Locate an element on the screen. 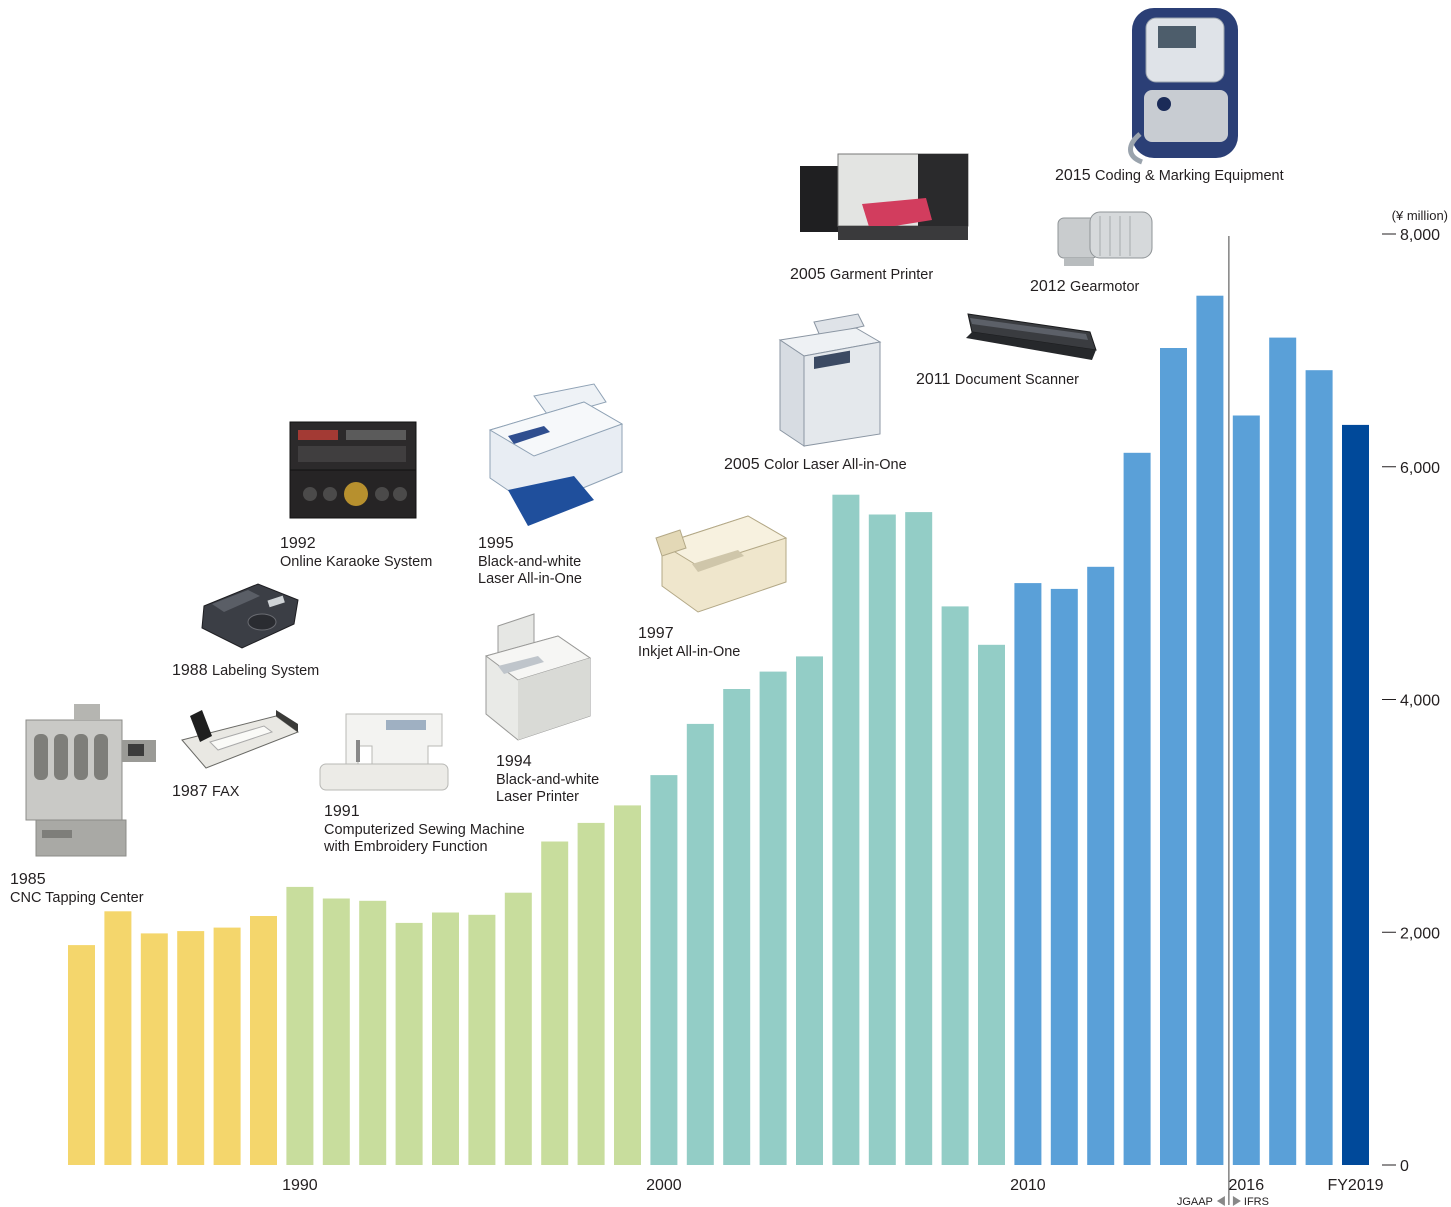 The height and width of the screenshot is (1207, 1451). bar-2013 is located at coordinates (1137, 808).